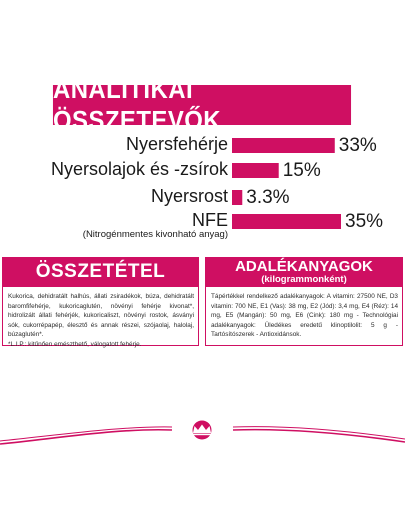  I want to click on category-label: Nyersfehérje, so click(177, 144).